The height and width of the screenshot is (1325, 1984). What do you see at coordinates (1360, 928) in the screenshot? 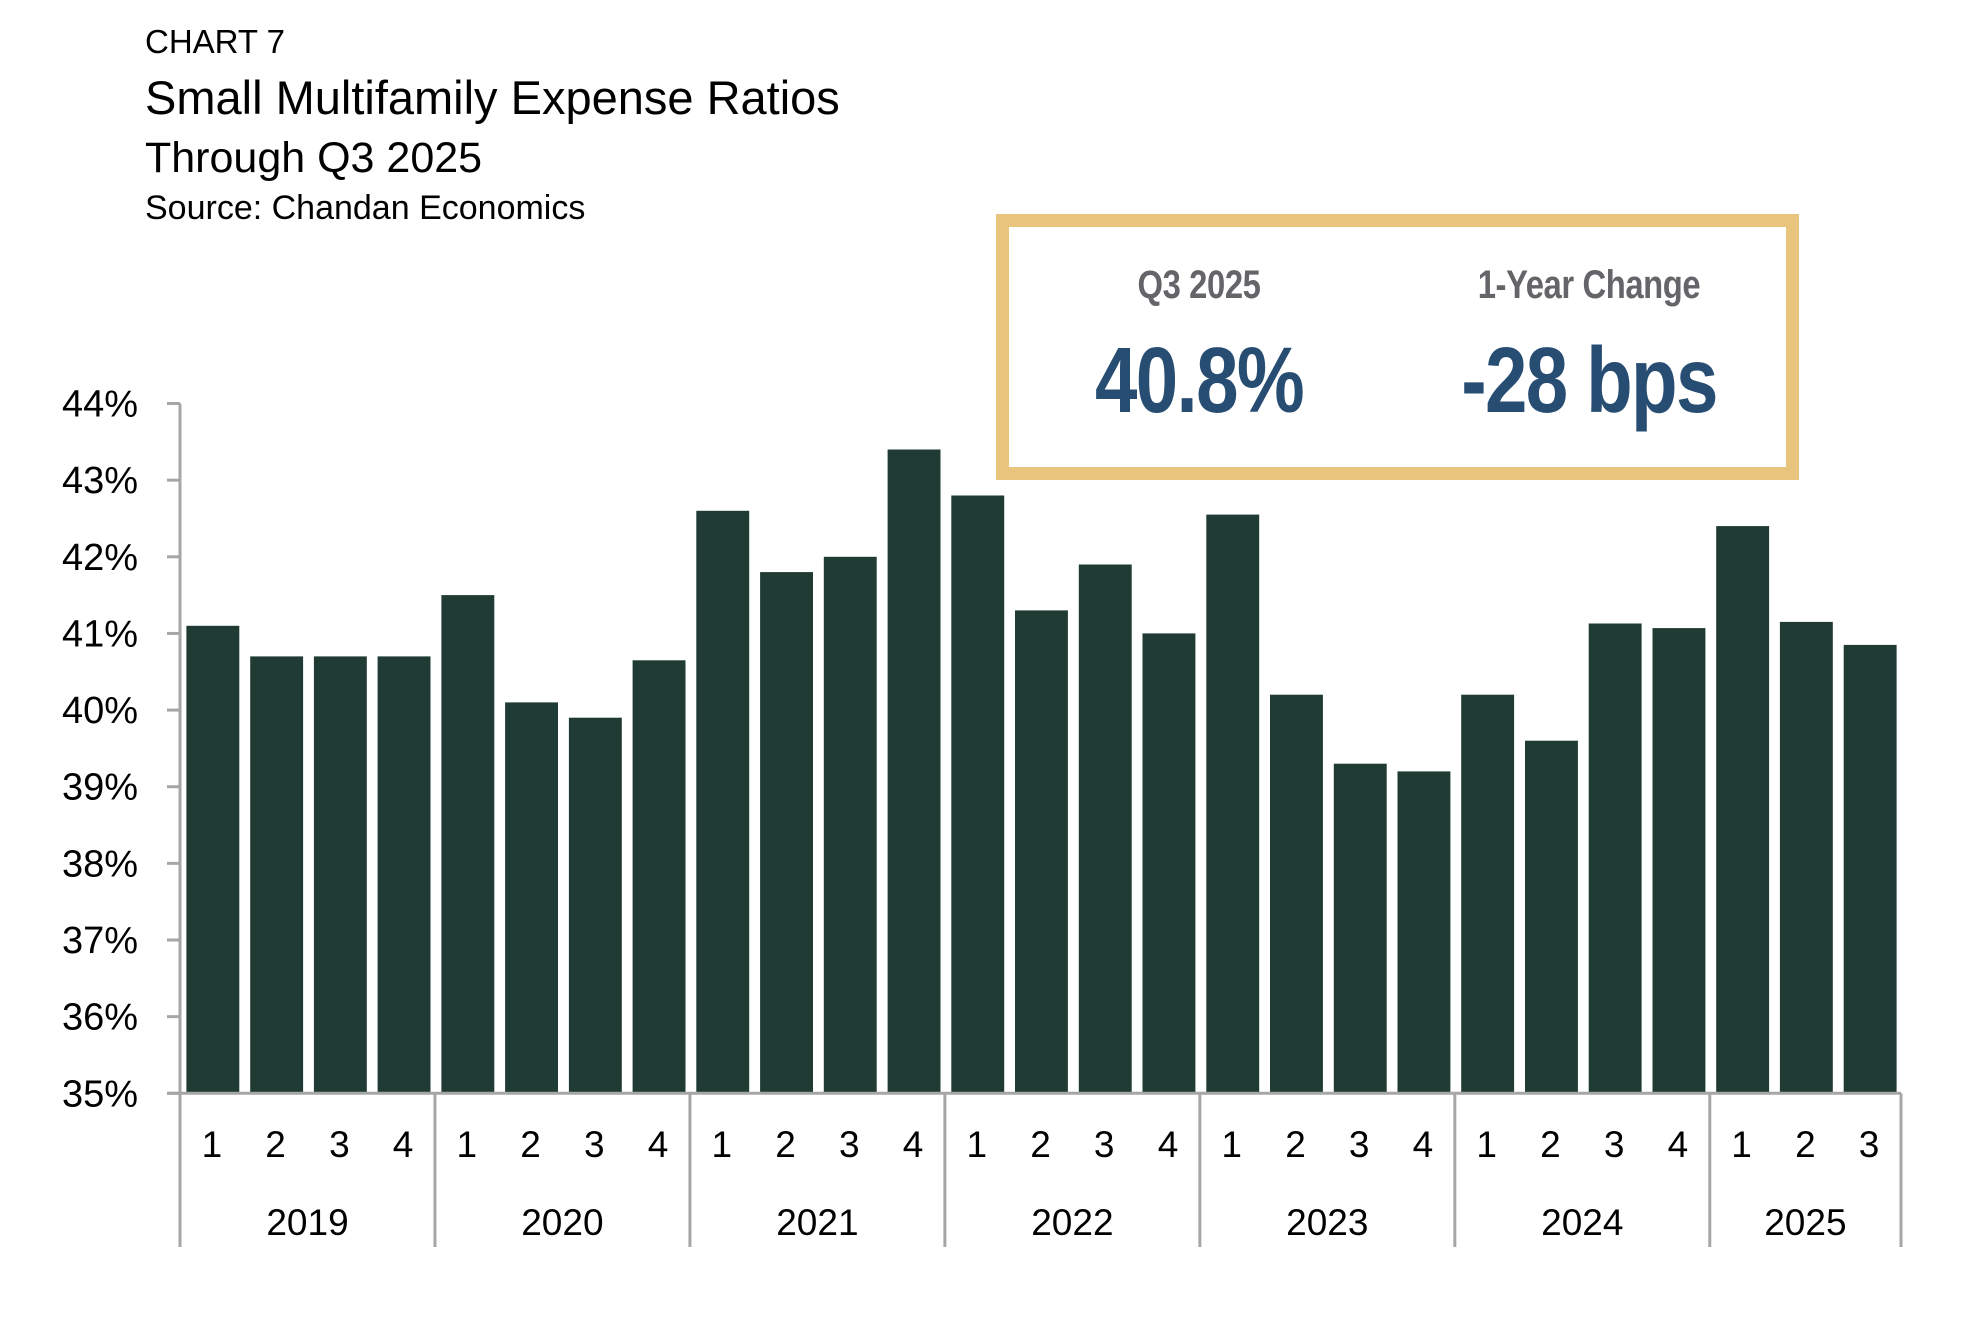
I see `bar-2023-q3` at bounding box center [1360, 928].